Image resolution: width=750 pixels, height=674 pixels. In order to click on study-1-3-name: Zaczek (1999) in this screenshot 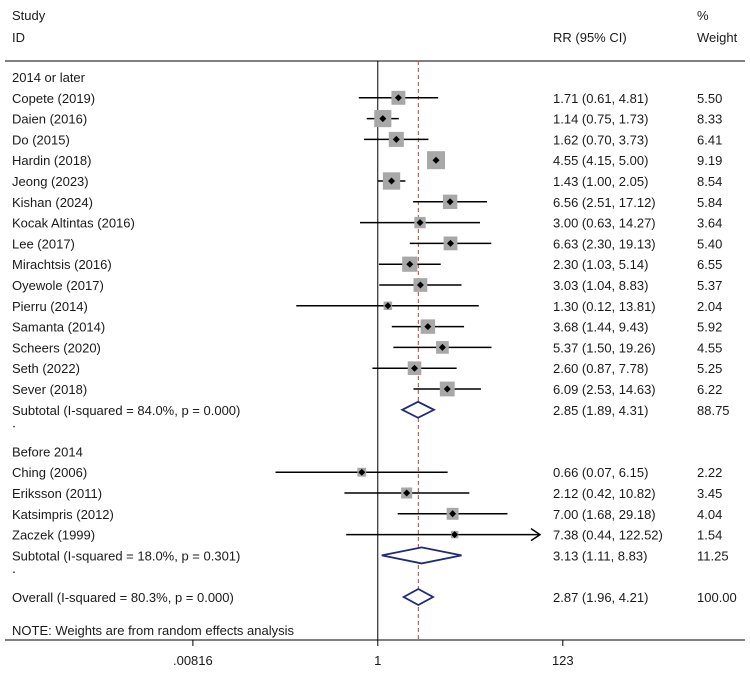, I will do `click(53, 535)`.